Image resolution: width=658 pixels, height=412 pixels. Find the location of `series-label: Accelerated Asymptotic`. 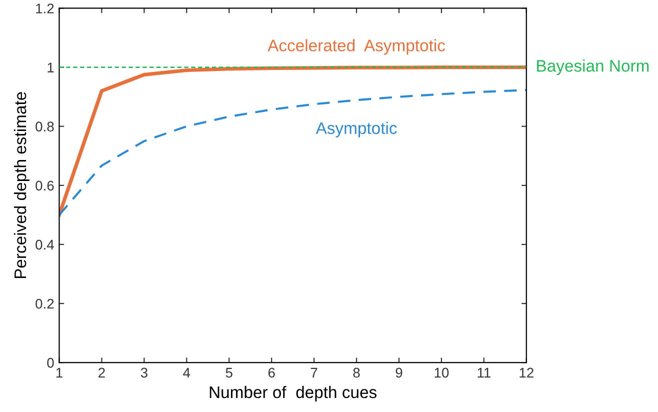

series-label: Accelerated Asymptotic is located at coordinates (357, 47).